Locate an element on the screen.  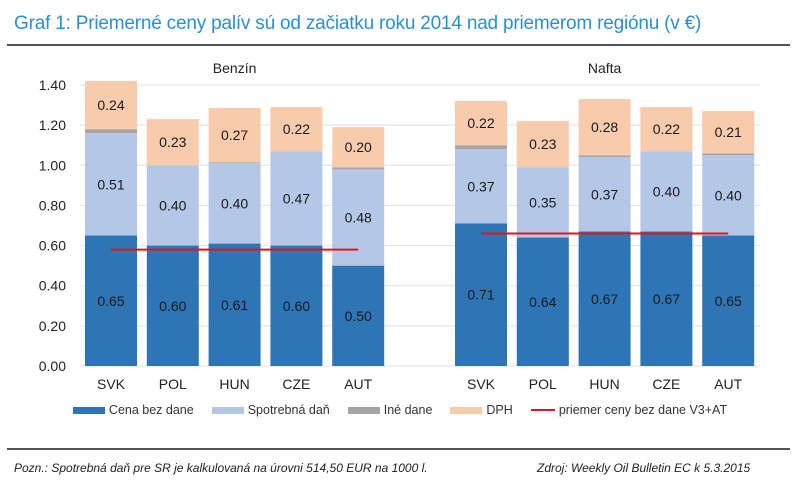
legend-item-ine: Iné dane is located at coordinates (390, 410).